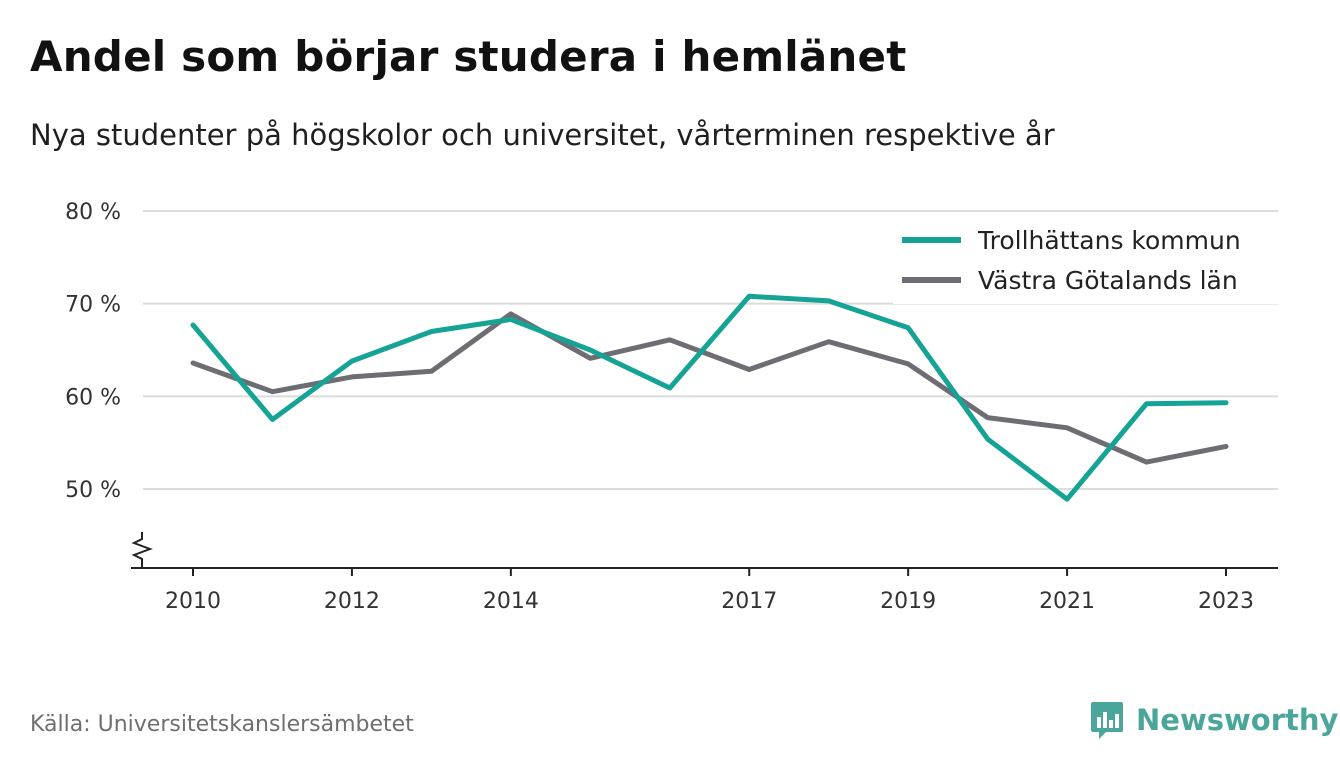 The image size is (1340, 771). Describe the element at coordinates (1107, 720) in the screenshot. I see `bar-chart-speech-bubble-icon` at that location.